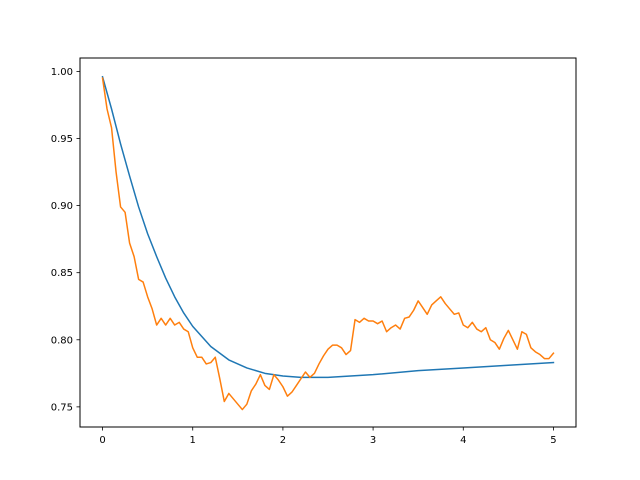 The height and width of the screenshot is (480, 640). I want to click on x-tick-label: 4, so click(463, 440).